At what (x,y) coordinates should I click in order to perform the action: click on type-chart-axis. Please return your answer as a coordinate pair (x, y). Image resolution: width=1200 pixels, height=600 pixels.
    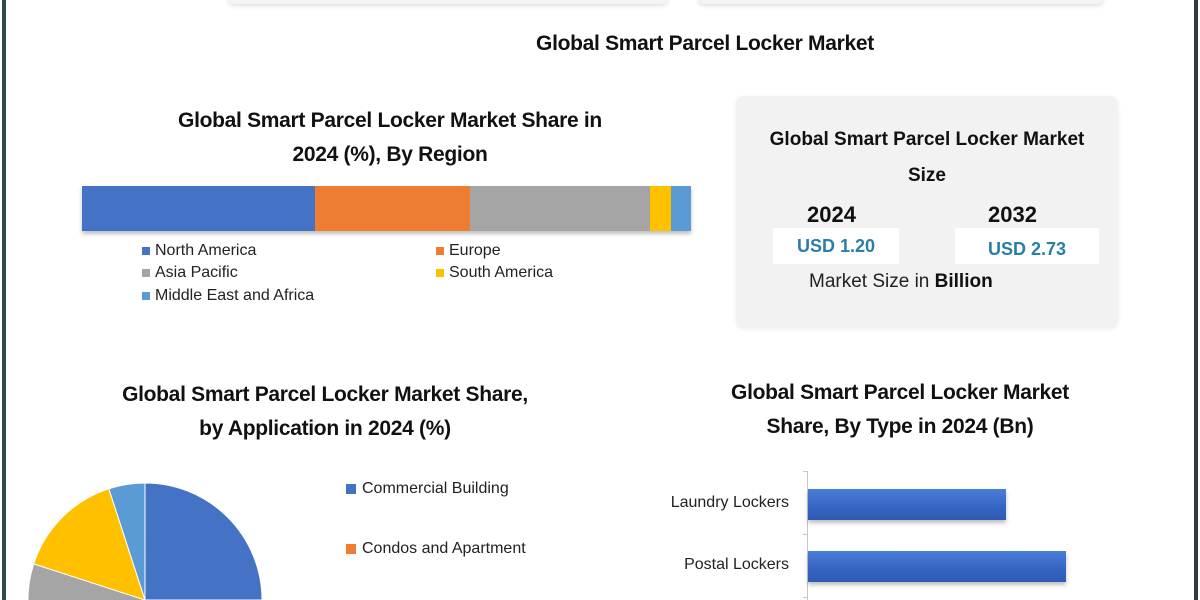
    Looking at the image, I should click on (807, 535).